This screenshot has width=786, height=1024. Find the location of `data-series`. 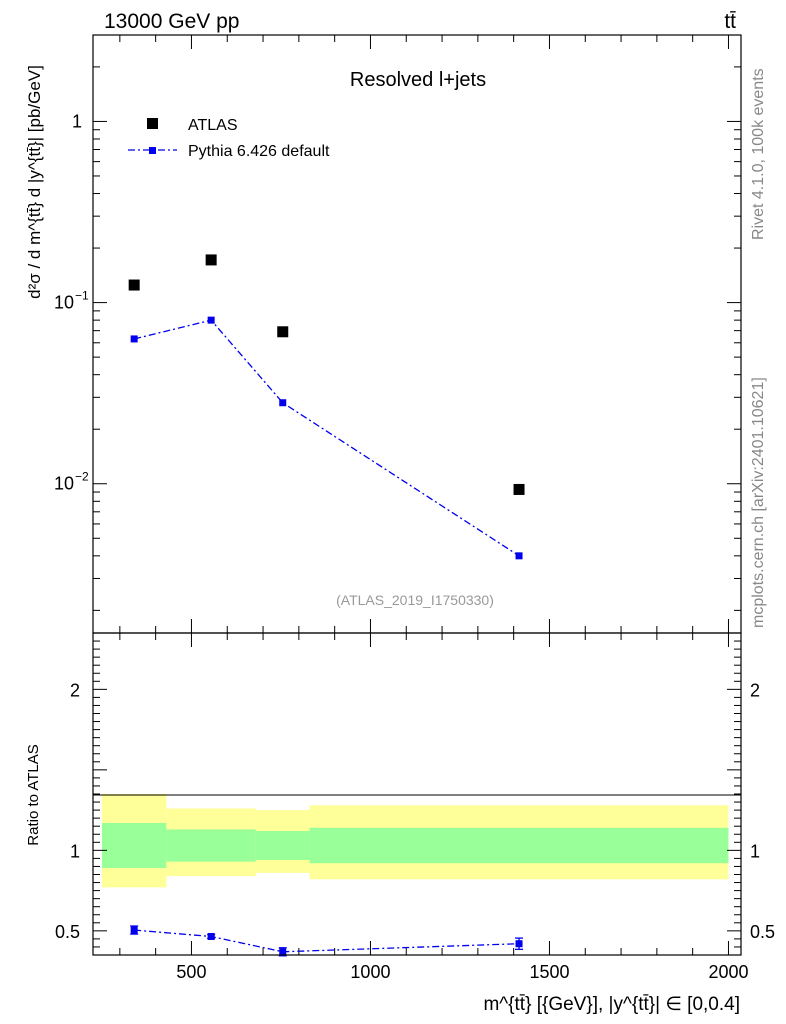

data-series is located at coordinates (326, 374).